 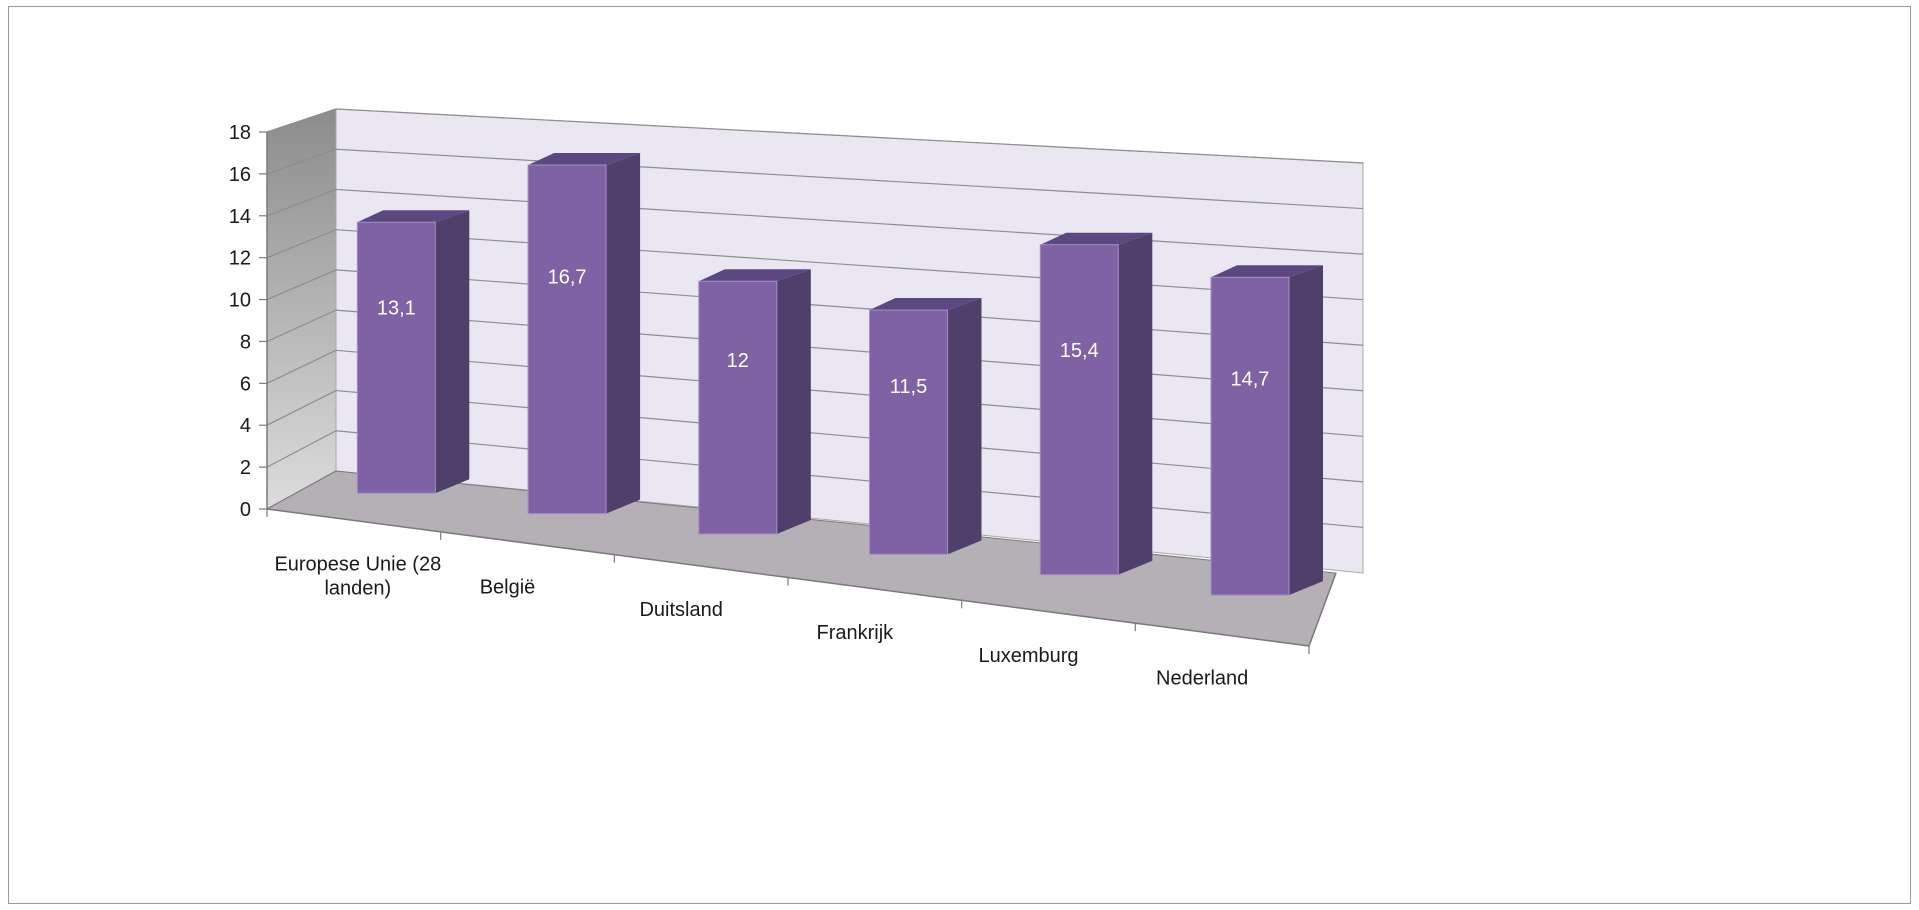 What do you see at coordinates (738, 361) in the screenshot?
I see `data-label: 12` at bounding box center [738, 361].